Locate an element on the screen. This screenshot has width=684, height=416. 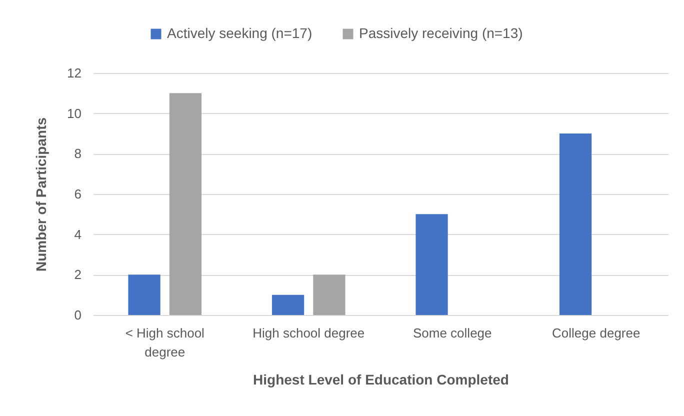
y-tick-label: 4 is located at coordinates (78, 234).